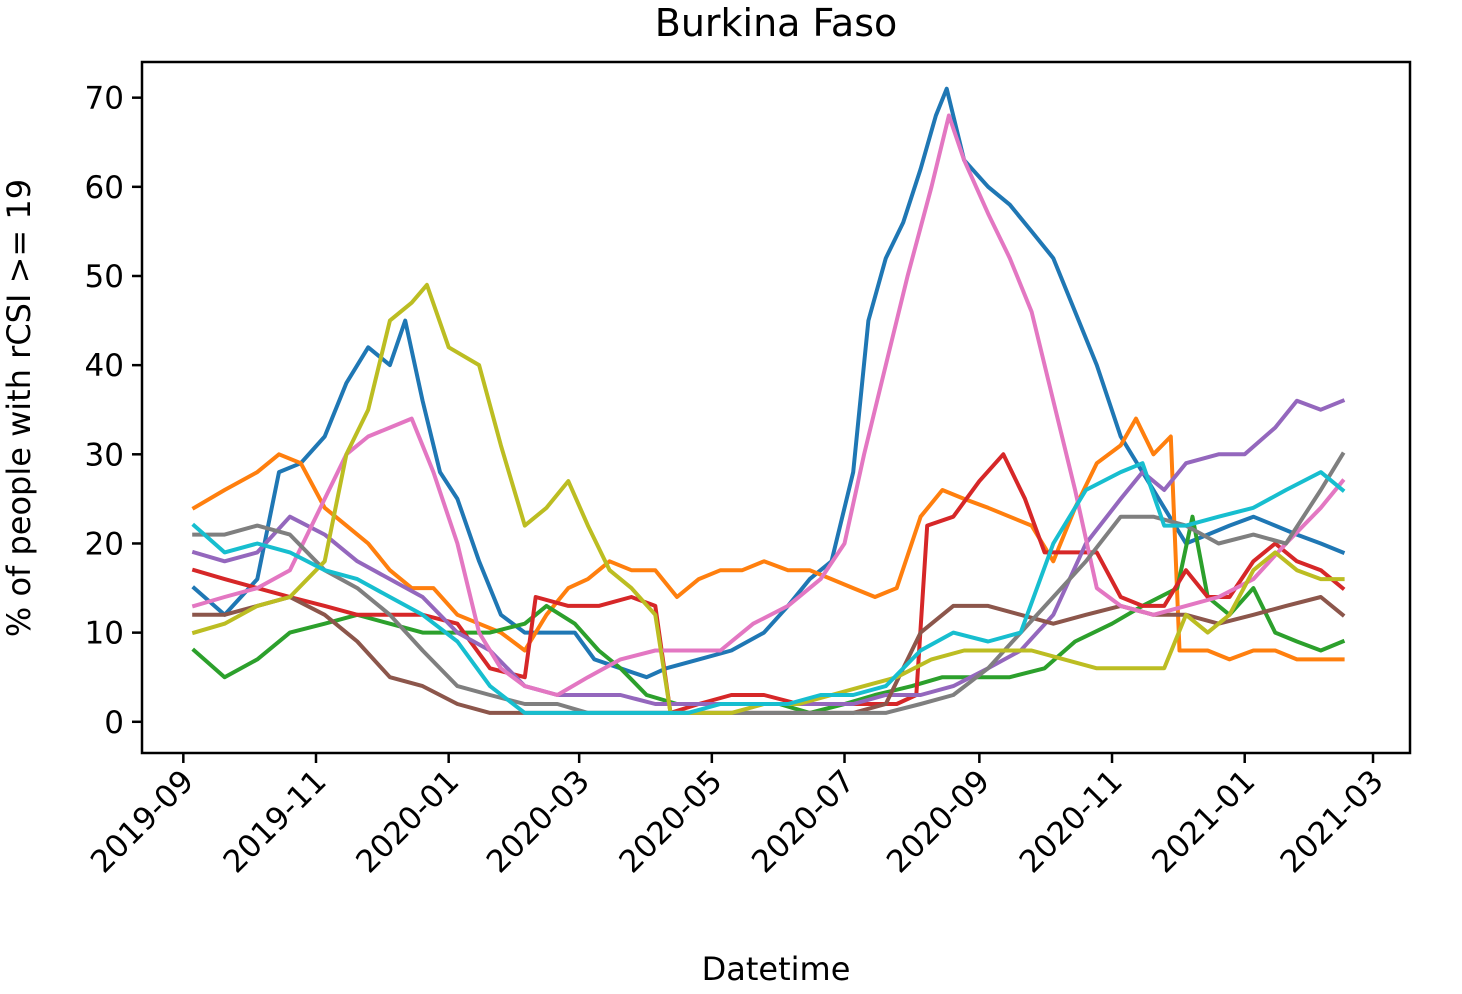  What do you see at coordinates (1332, 821) in the screenshot?
I see `x-tick-label: 2021-03` at bounding box center [1332, 821].